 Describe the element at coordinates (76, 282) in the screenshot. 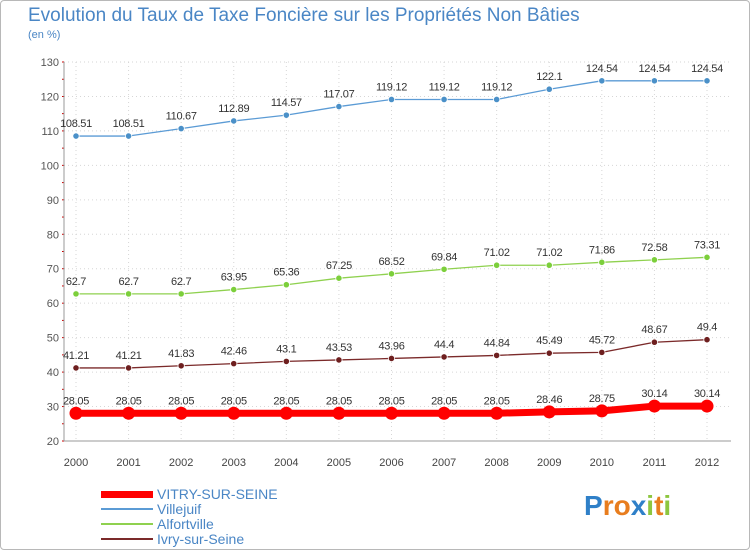

I see `data-label-alfortville-2000: 62.7` at that location.